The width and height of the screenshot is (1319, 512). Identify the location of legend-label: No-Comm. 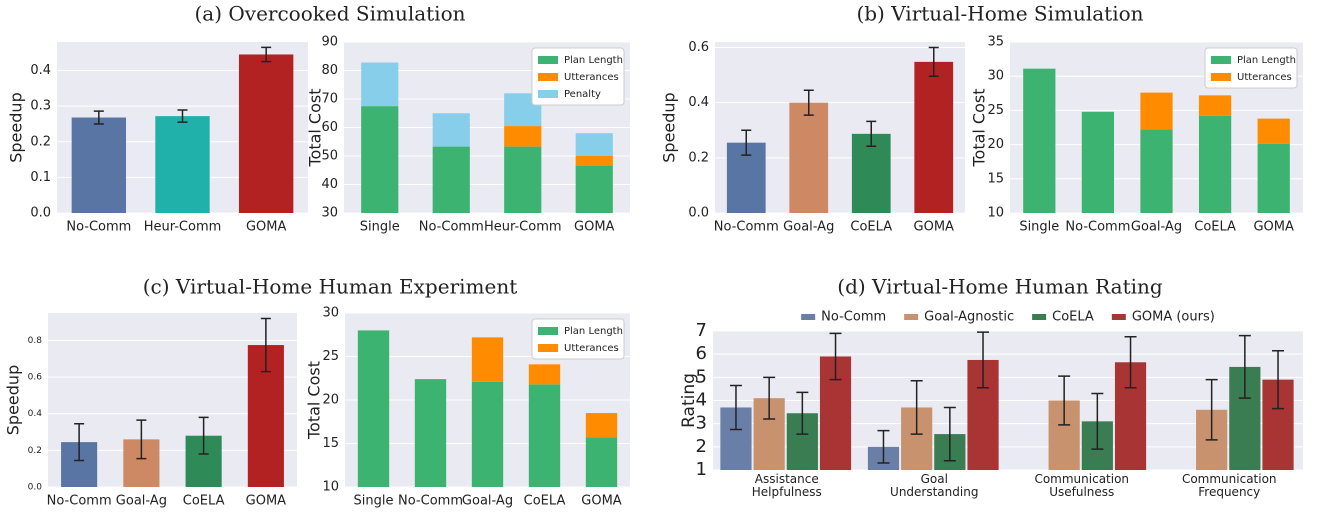
(853, 317).